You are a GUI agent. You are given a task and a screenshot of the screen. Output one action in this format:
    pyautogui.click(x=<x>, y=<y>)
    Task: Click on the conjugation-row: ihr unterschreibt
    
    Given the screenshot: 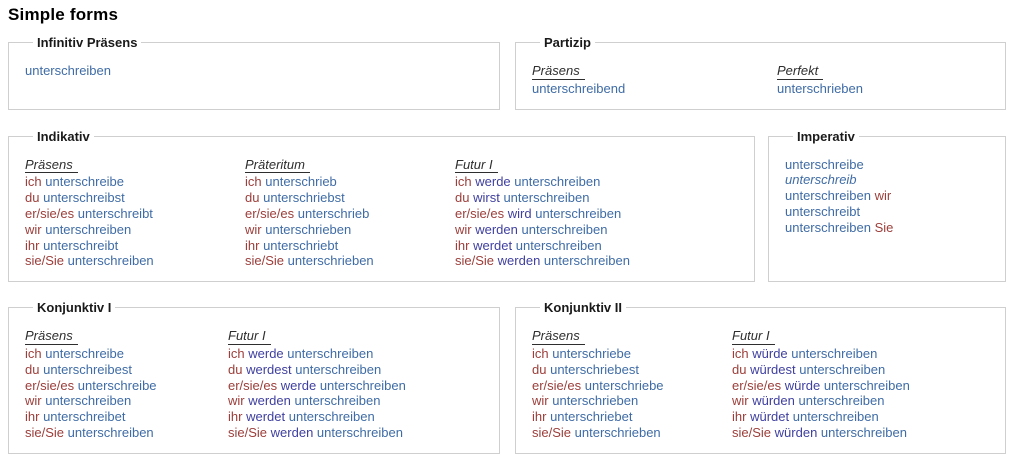 What is the action you would take?
    pyautogui.click(x=135, y=246)
    